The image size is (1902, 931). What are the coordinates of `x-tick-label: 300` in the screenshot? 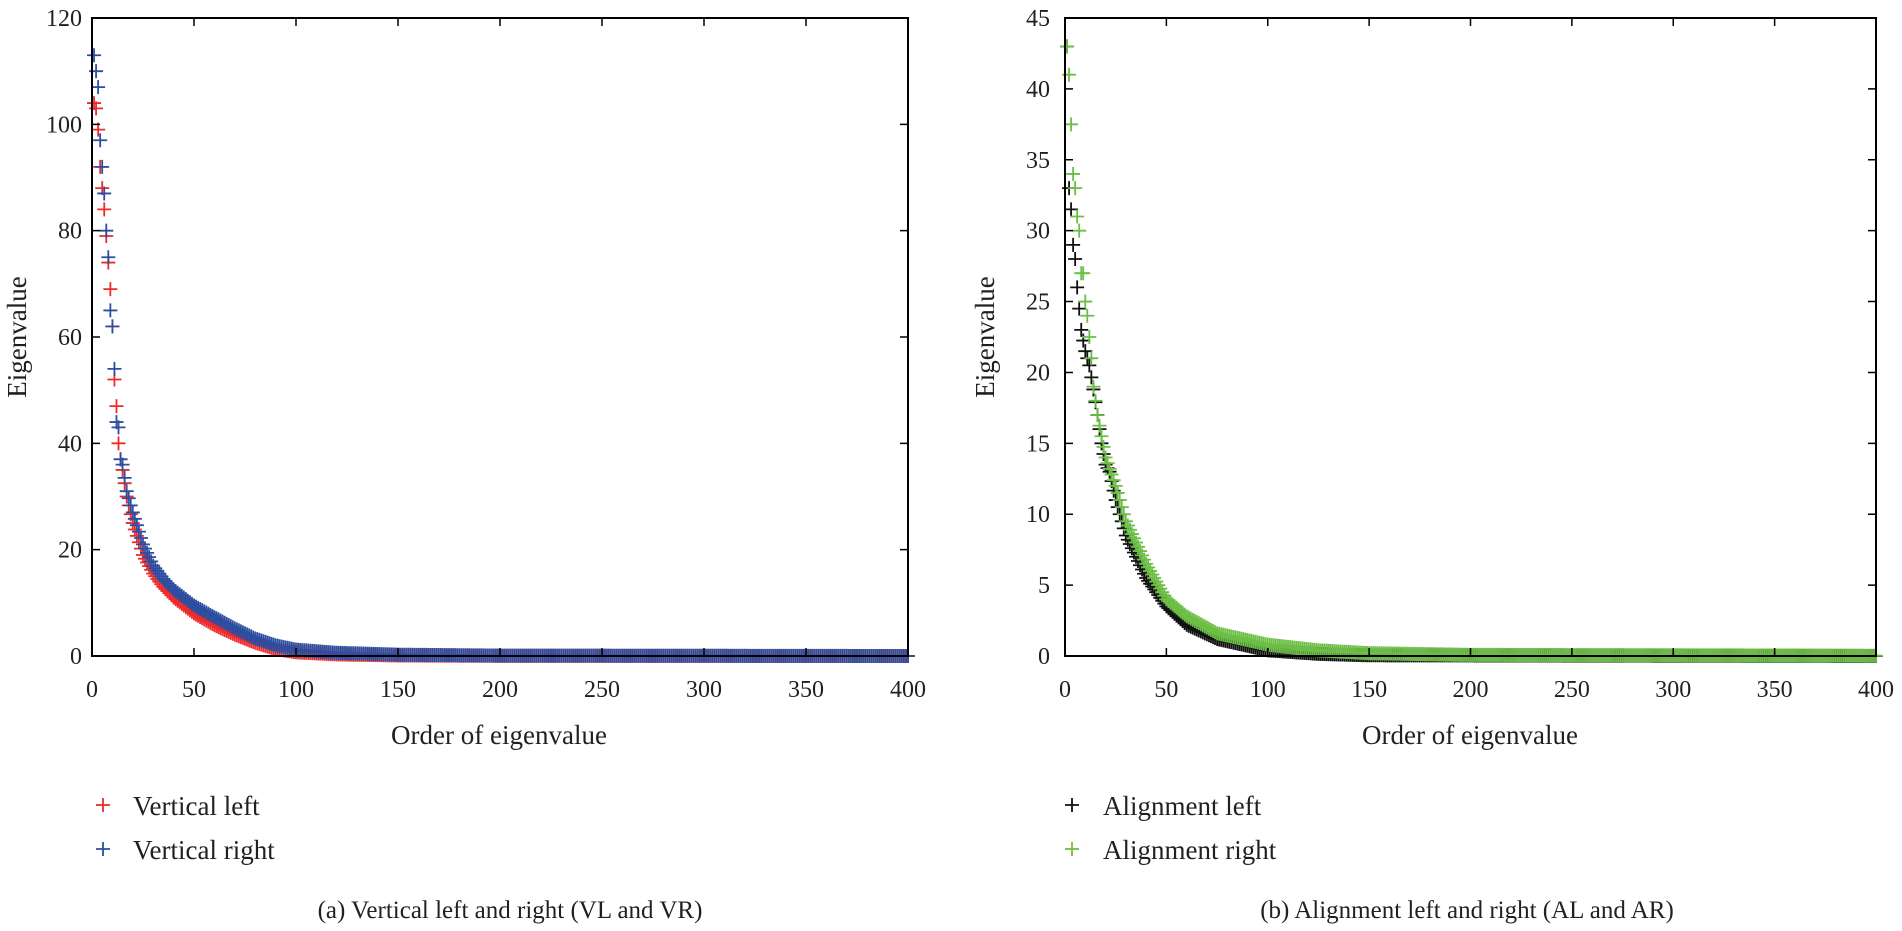 It's located at (704, 690).